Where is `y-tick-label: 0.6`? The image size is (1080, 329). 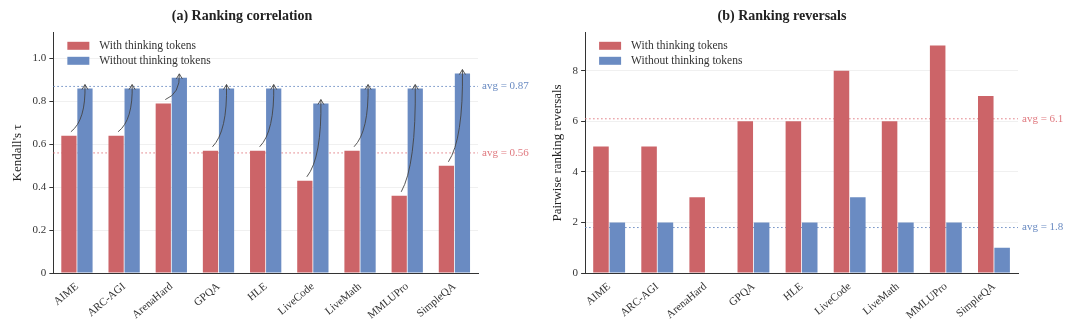 y-tick-label: 0.6 is located at coordinates (39, 143).